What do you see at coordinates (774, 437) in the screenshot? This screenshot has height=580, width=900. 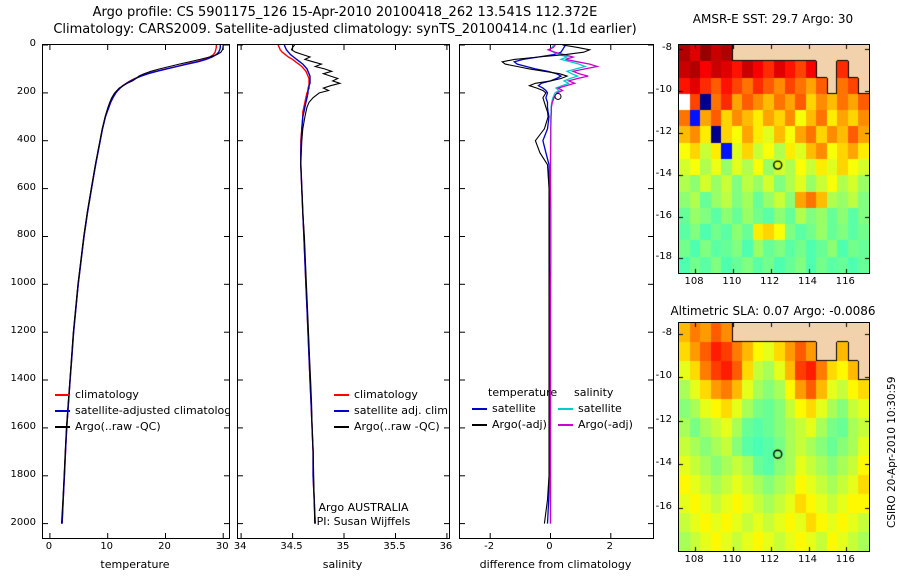 I see `sla-map-panel` at bounding box center [774, 437].